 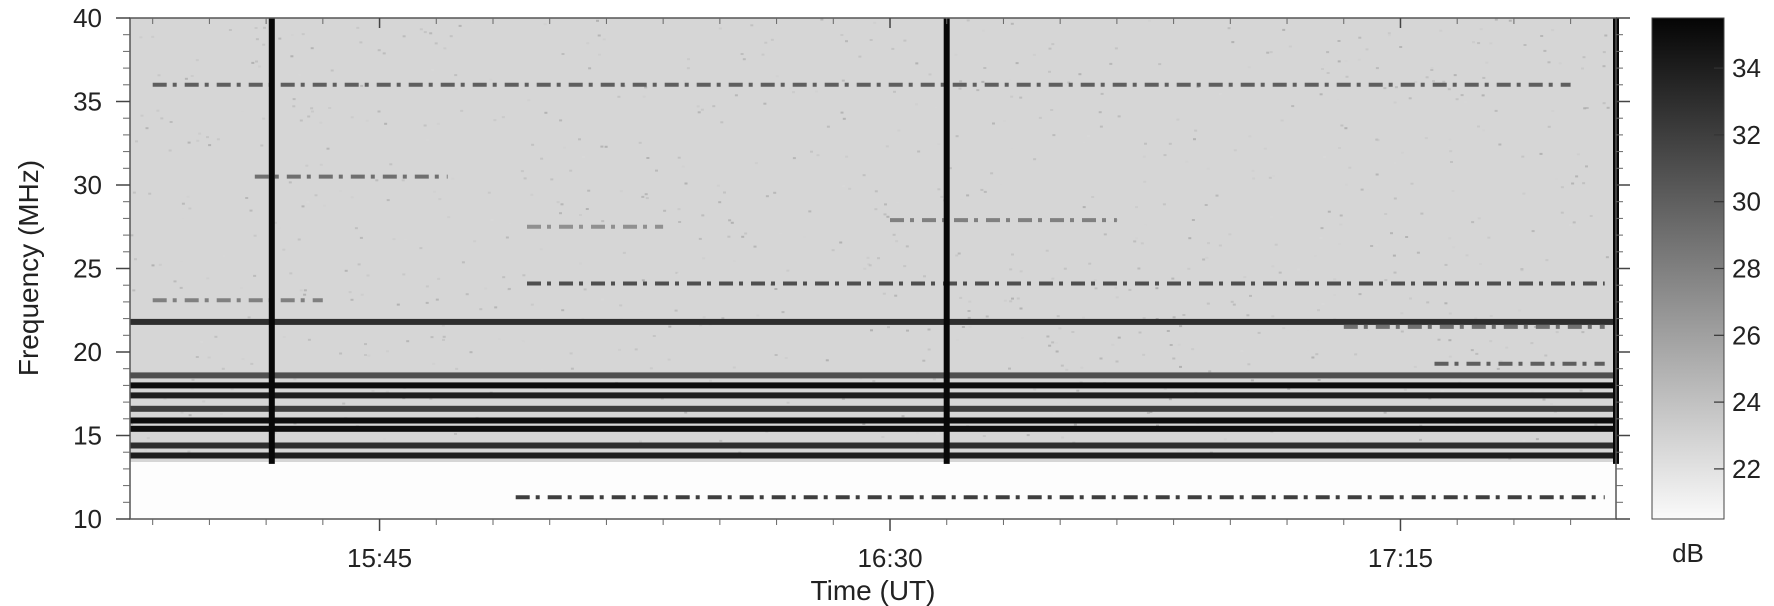 What do you see at coordinates (1706, 292) in the screenshot?
I see `colorbar: 22 24 26 28 30 32 34 dB` at bounding box center [1706, 292].